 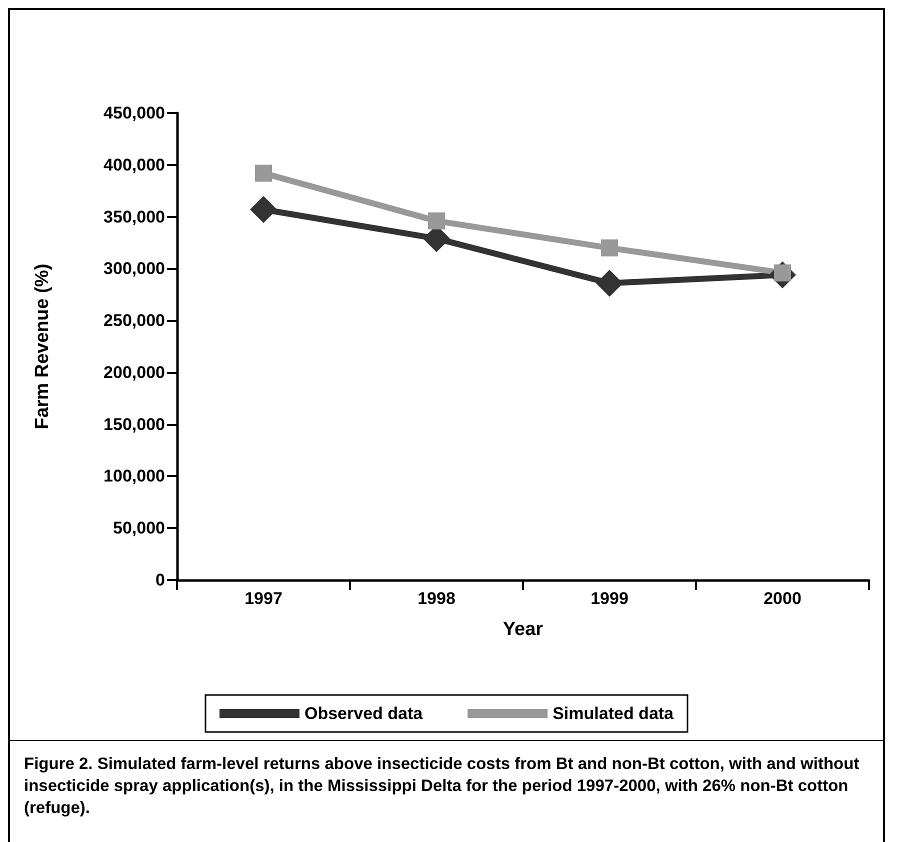 What do you see at coordinates (523, 629) in the screenshot?
I see `x-axis-title: Year` at bounding box center [523, 629].